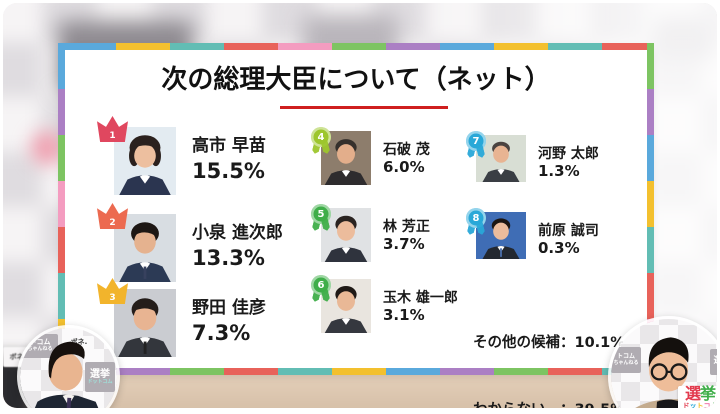 Image resolution: width=720 pixels, height=414 pixels. I want to click on commentator-left-portrait, so click(66, 374).